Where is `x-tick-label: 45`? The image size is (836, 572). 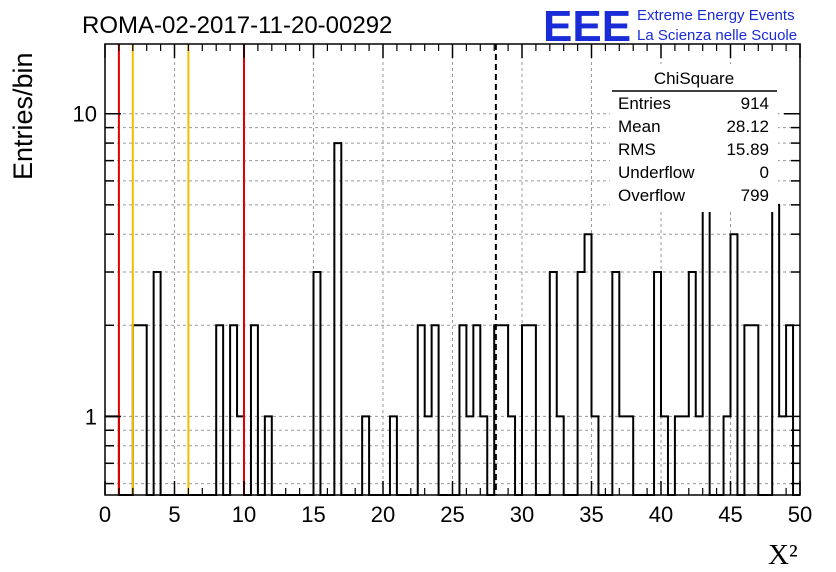 x-tick-label: 45 is located at coordinates (730, 514).